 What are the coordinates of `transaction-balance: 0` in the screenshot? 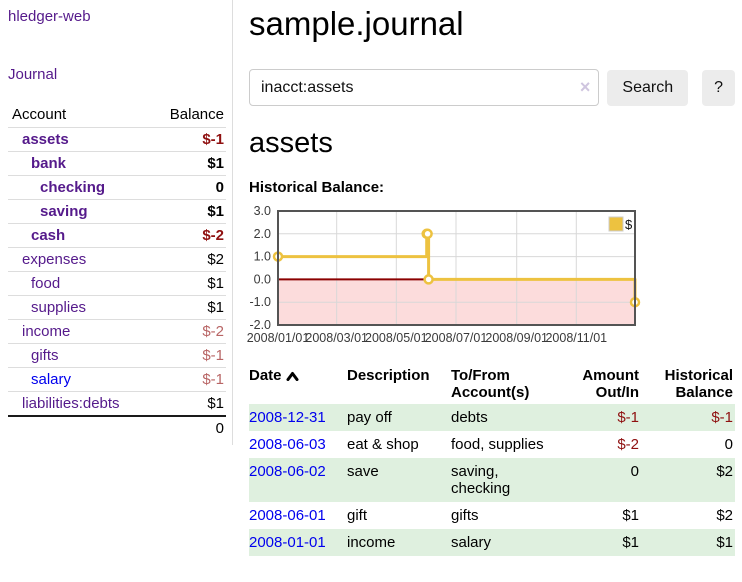 It's located at (728, 444).